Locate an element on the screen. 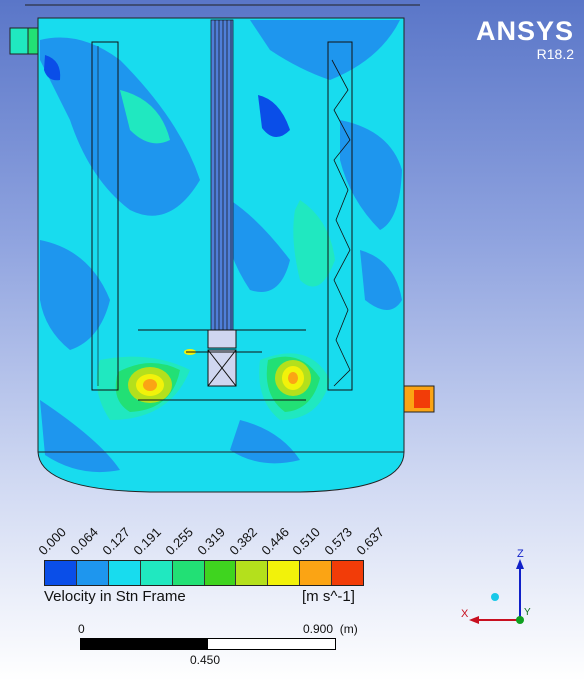  axis-y-label: Y is located at coordinates (527, 612).